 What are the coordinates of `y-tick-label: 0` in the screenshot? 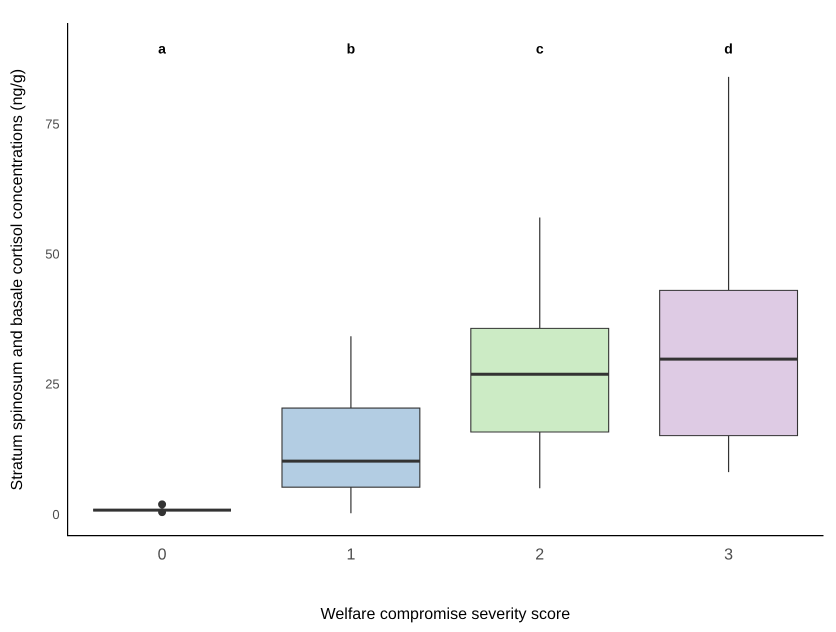 It's located at (56, 514).